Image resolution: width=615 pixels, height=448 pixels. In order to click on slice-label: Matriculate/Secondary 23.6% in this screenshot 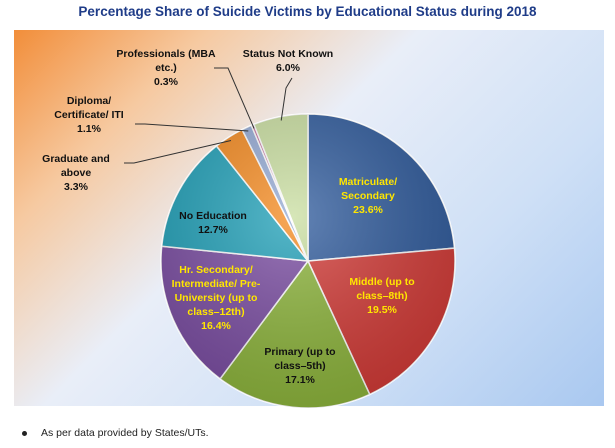, I will do `click(368, 196)`.